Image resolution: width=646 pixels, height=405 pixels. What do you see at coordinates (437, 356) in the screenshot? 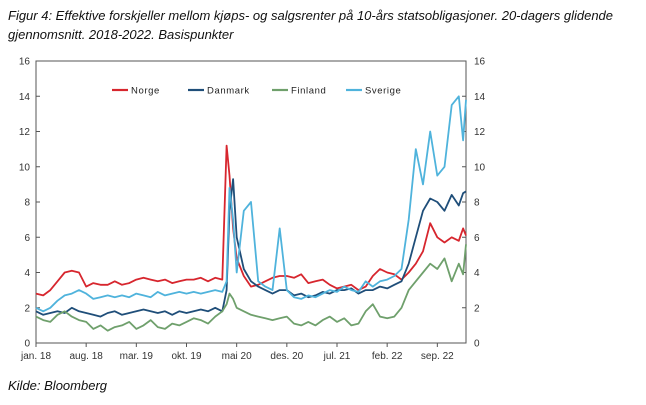
I see `x-tick-label: sep. 22` at bounding box center [437, 356].